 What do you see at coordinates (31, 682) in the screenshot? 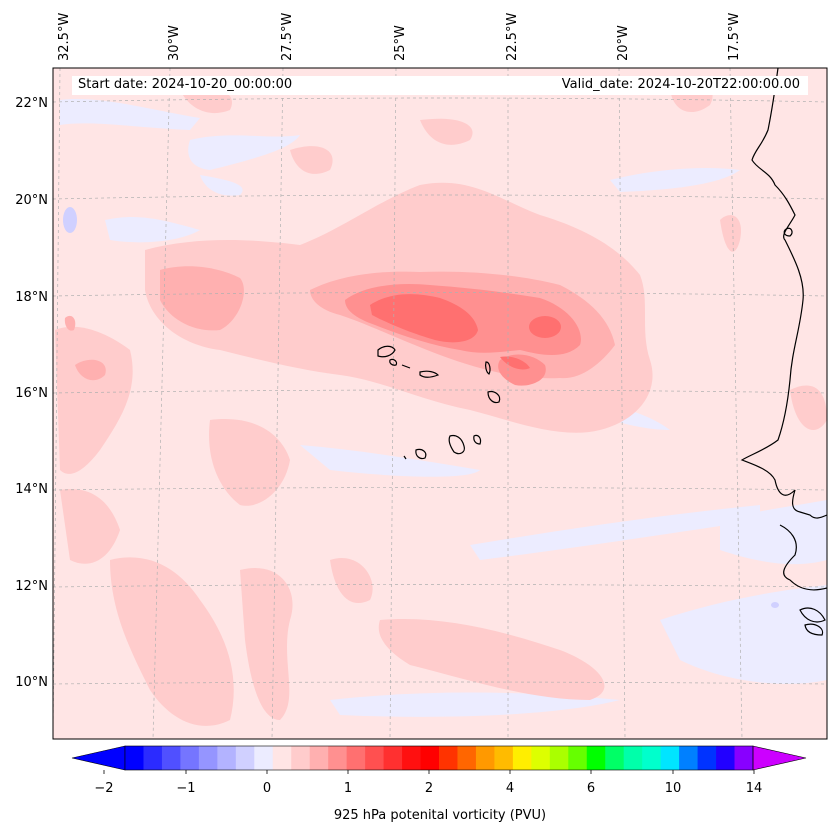
I see `lat-label-10n: 10°N` at bounding box center [31, 682].